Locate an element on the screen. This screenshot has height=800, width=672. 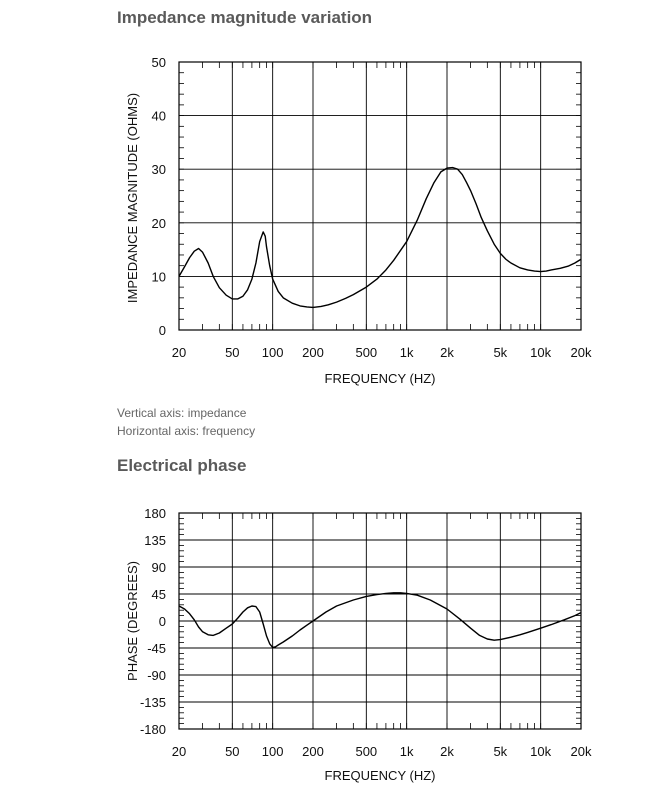
y-tick-label: 10 is located at coordinates (159, 276).